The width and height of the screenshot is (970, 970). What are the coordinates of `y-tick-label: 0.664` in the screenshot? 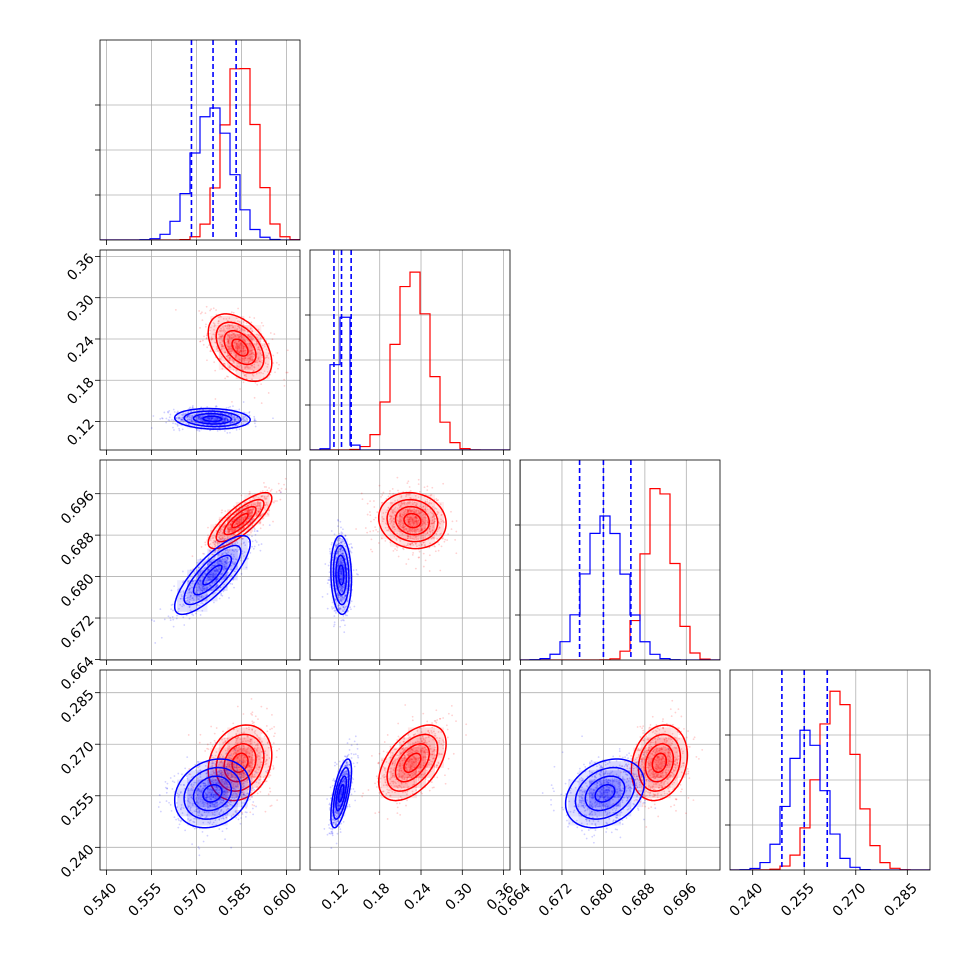 It's located at (78, 674).